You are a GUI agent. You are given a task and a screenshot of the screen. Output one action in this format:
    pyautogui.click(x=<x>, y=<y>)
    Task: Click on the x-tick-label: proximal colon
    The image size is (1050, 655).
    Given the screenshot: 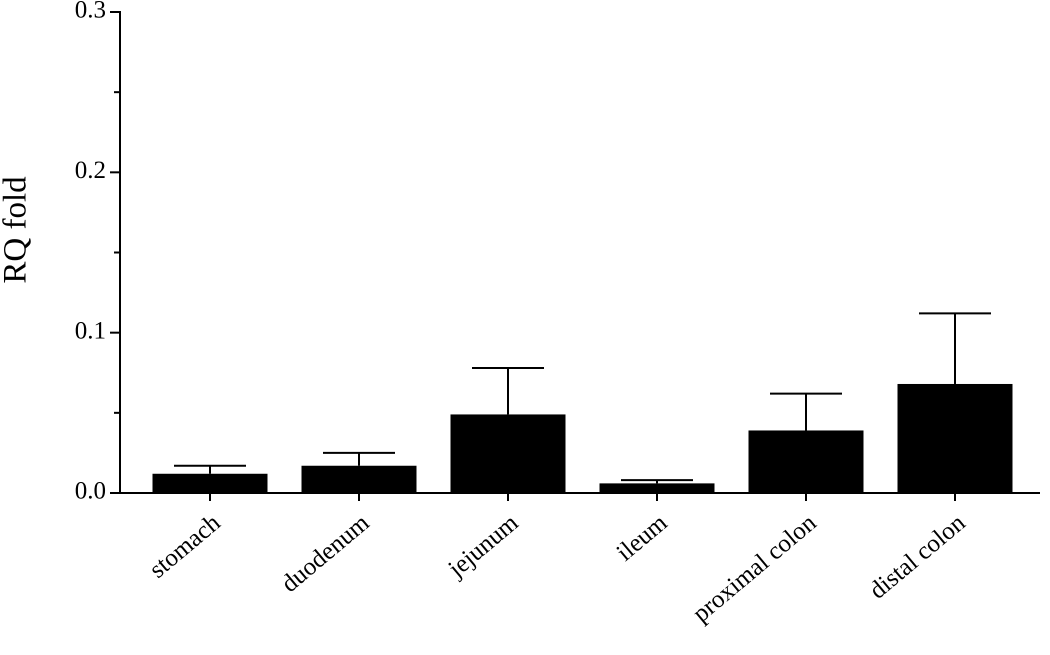 What is the action you would take?
    pyautogui.click(x=755, y=568)
    